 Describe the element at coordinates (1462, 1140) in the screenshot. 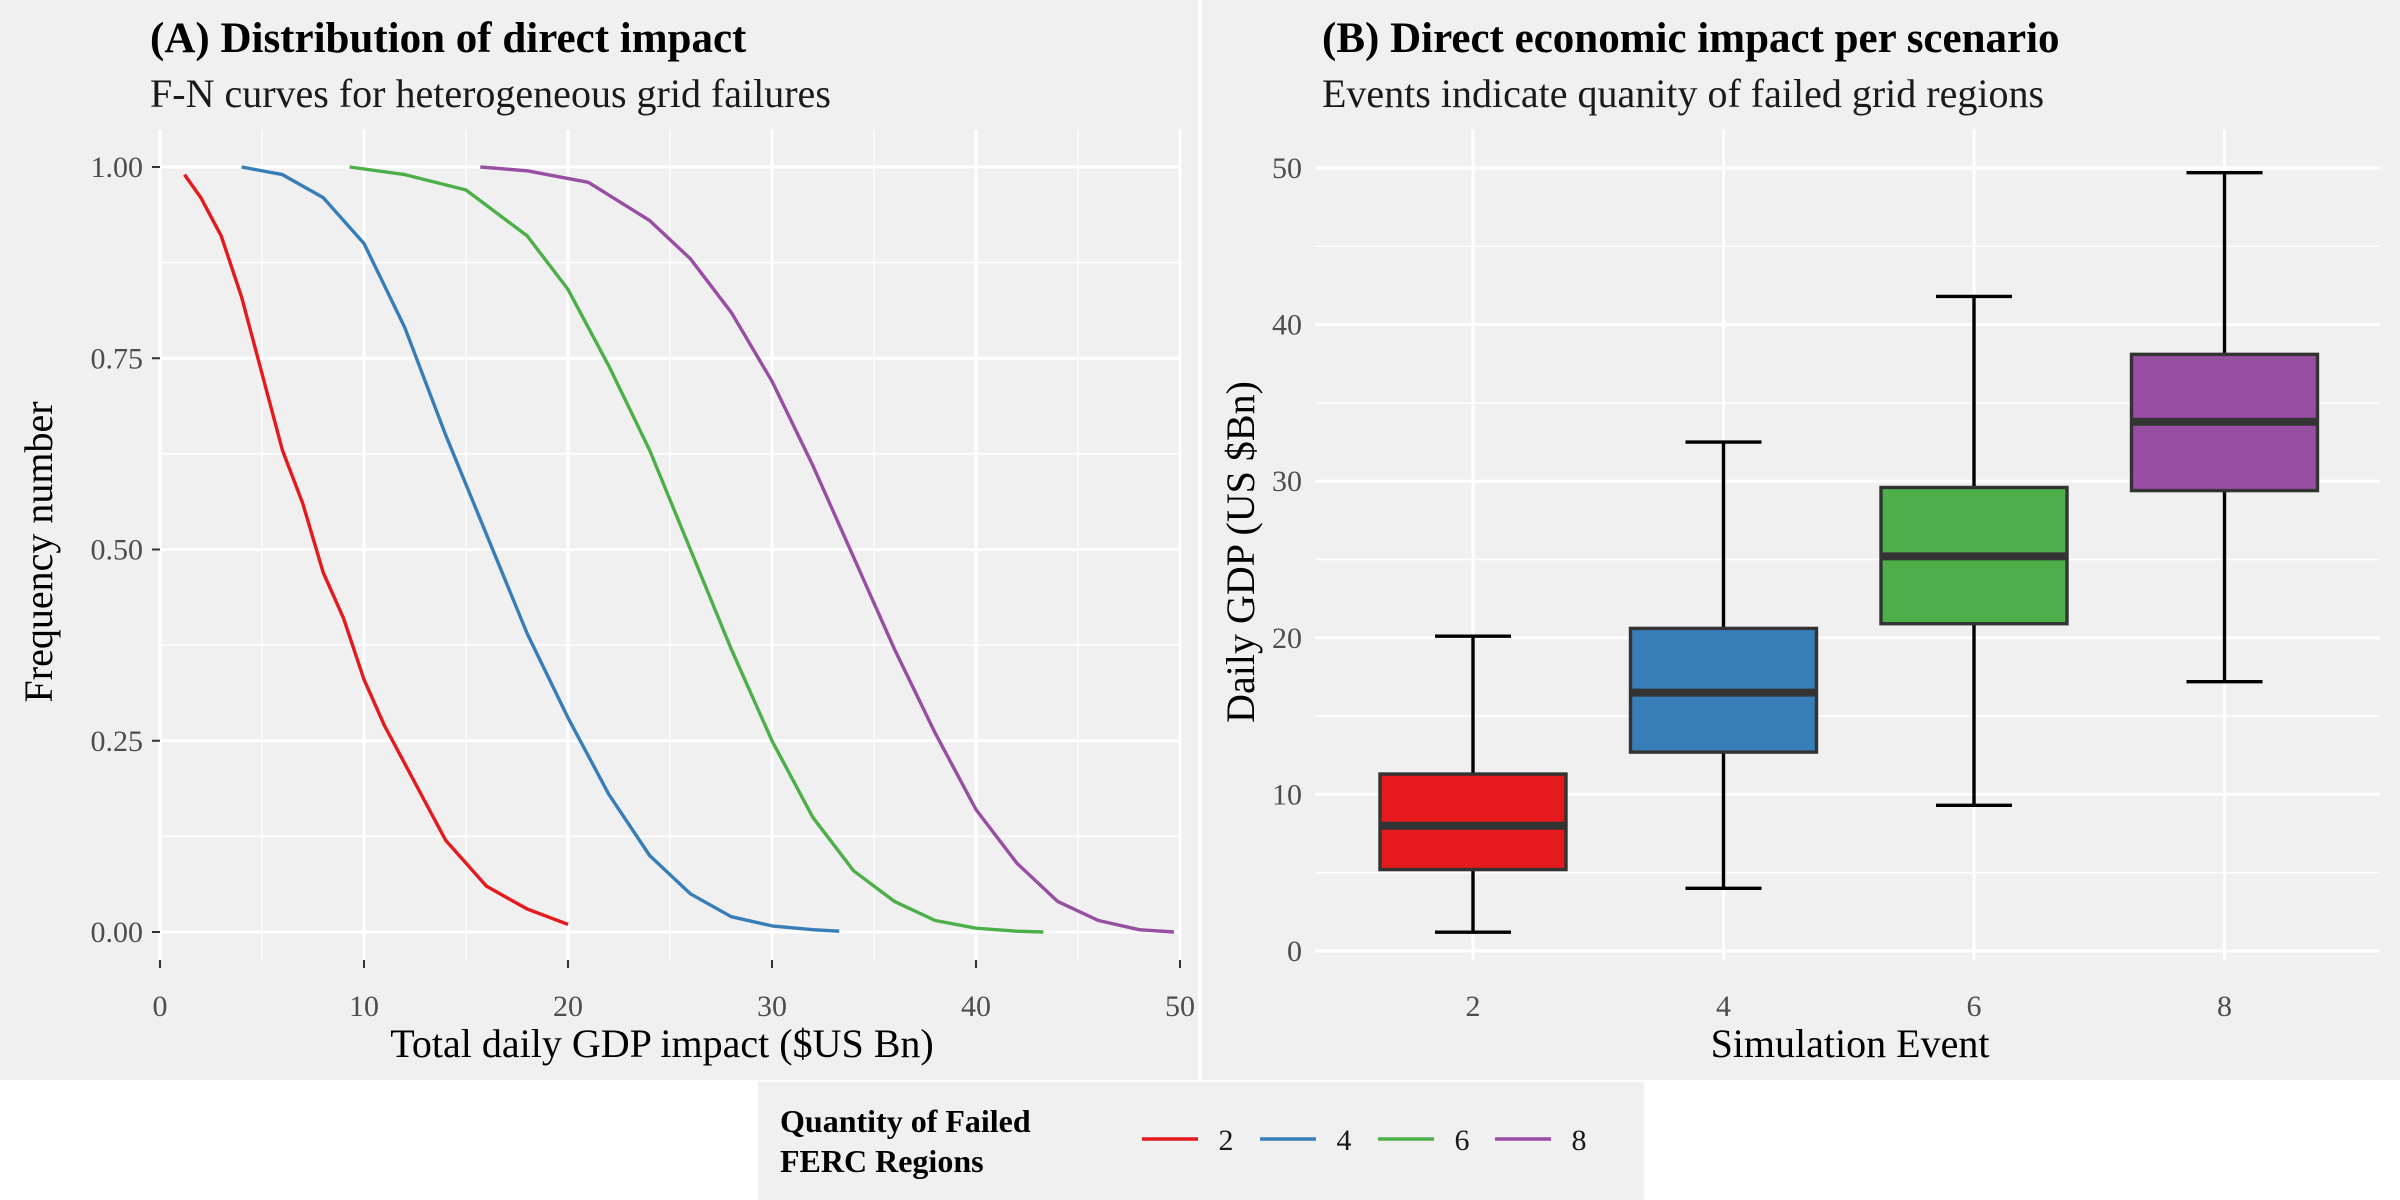

I see `legend-label-6: 6` at that location.